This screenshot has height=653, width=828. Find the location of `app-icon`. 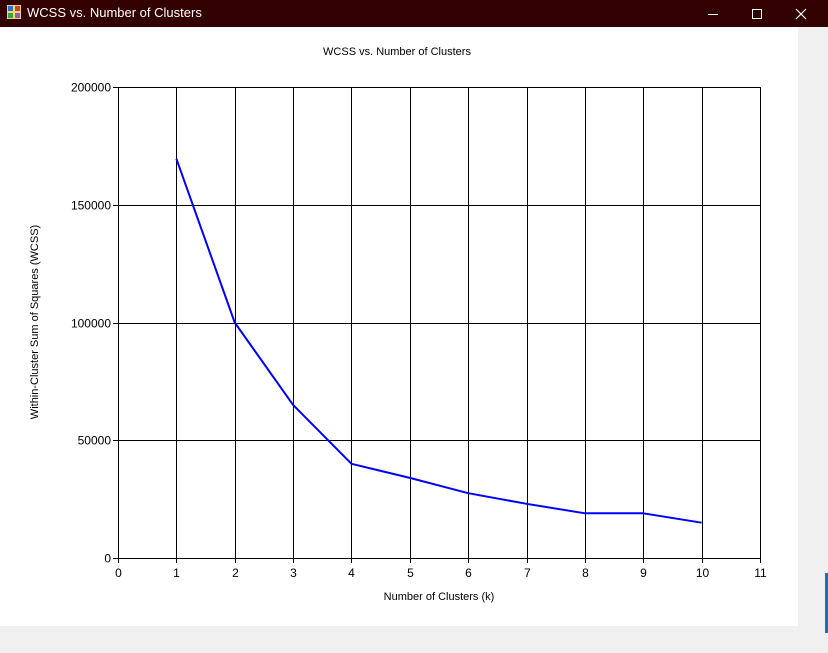

app-icon is located at coordinates (14, 12).